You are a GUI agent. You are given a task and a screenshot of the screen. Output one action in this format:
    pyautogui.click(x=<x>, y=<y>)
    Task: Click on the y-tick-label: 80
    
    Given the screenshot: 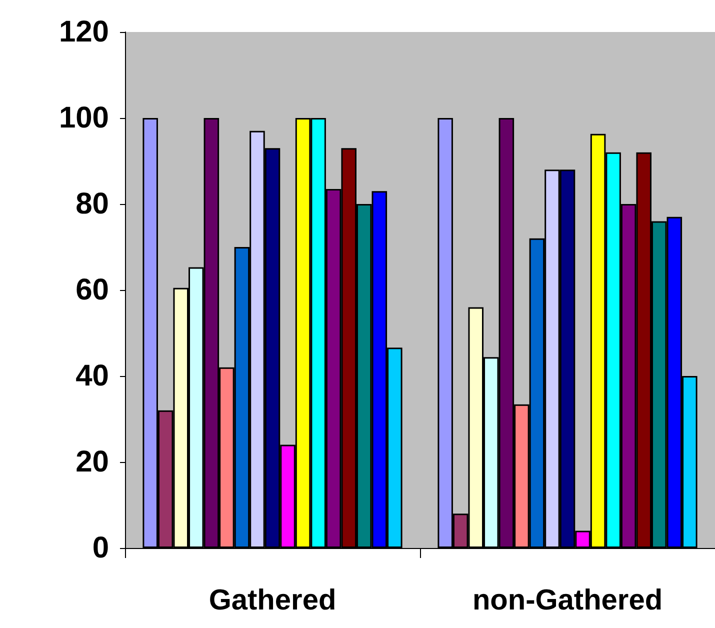 What is the action you would take?
    pyautogui.click(x=92, y=204)
    